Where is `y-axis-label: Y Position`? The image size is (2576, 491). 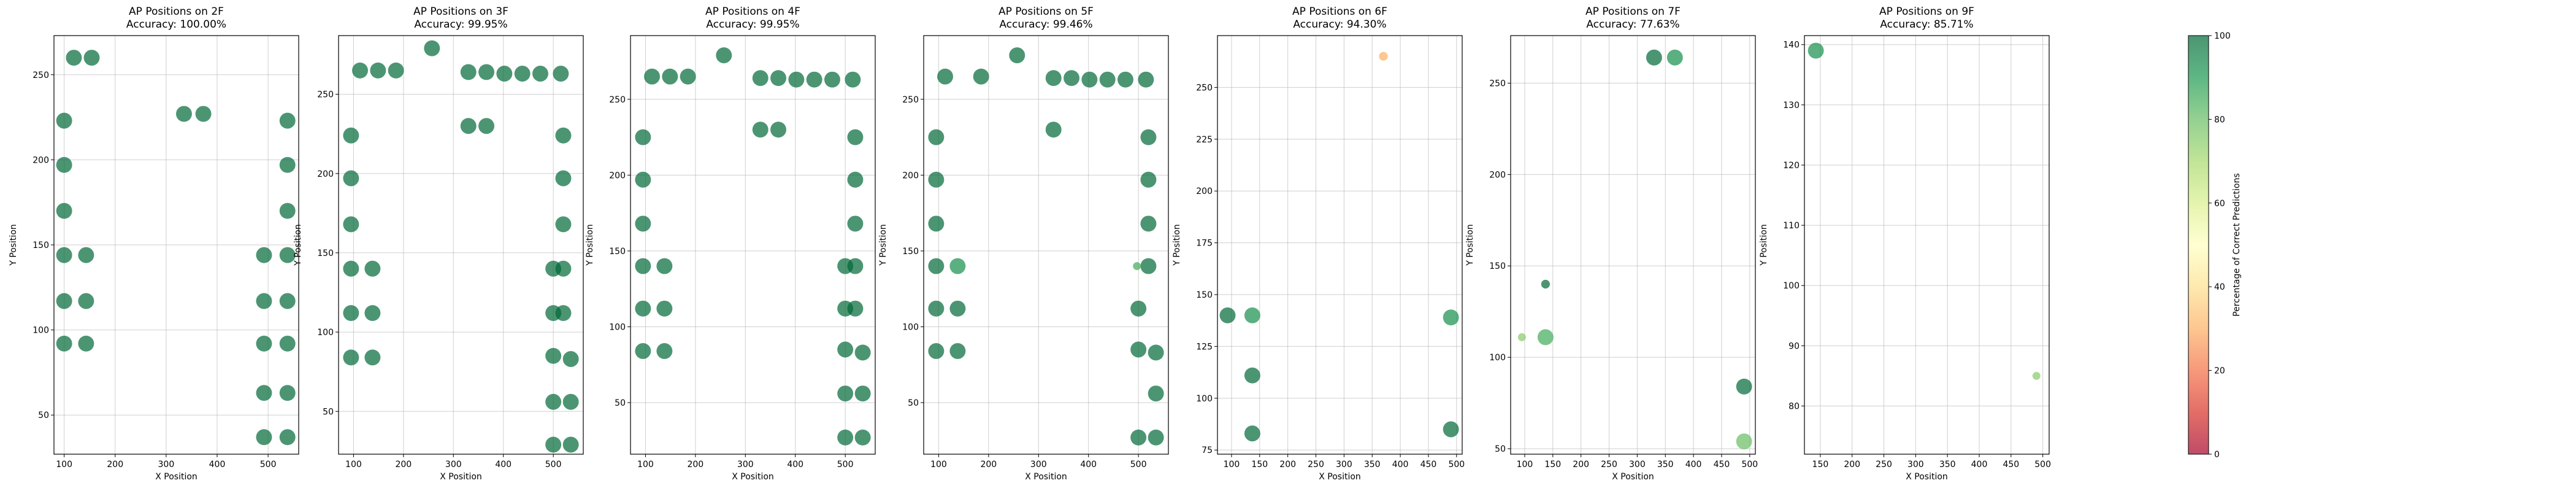
y-axis-label: Y Position is located at coordinates (1764, 245).